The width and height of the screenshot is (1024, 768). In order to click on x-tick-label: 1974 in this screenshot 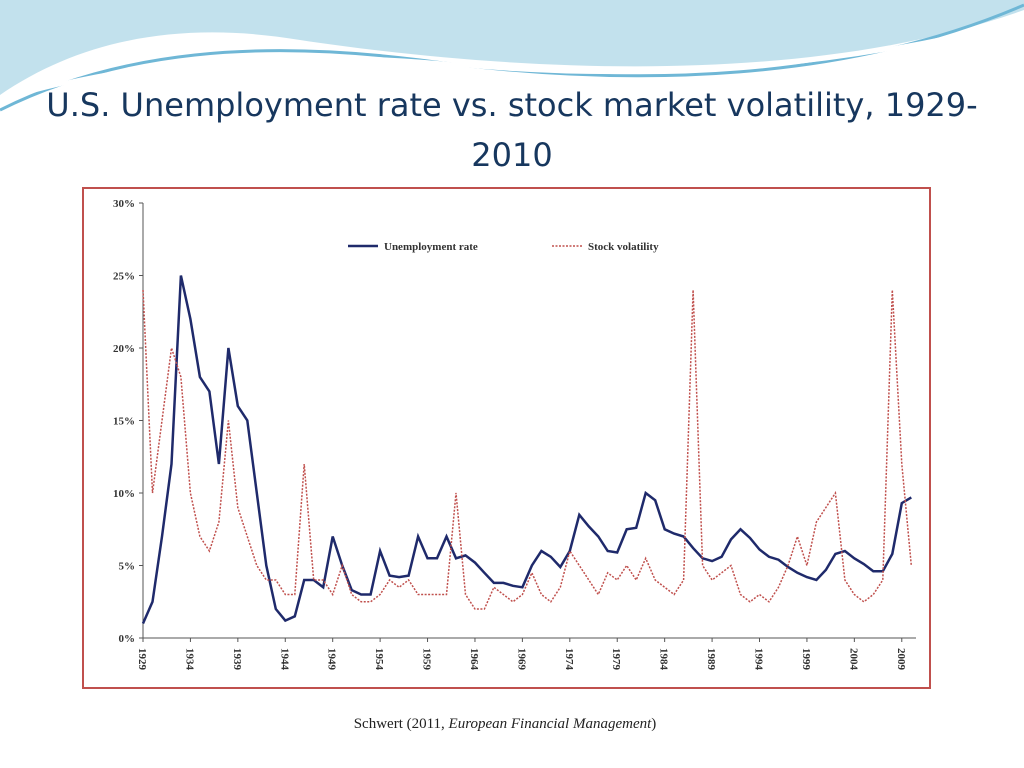, I will do `click(569, 659)`.